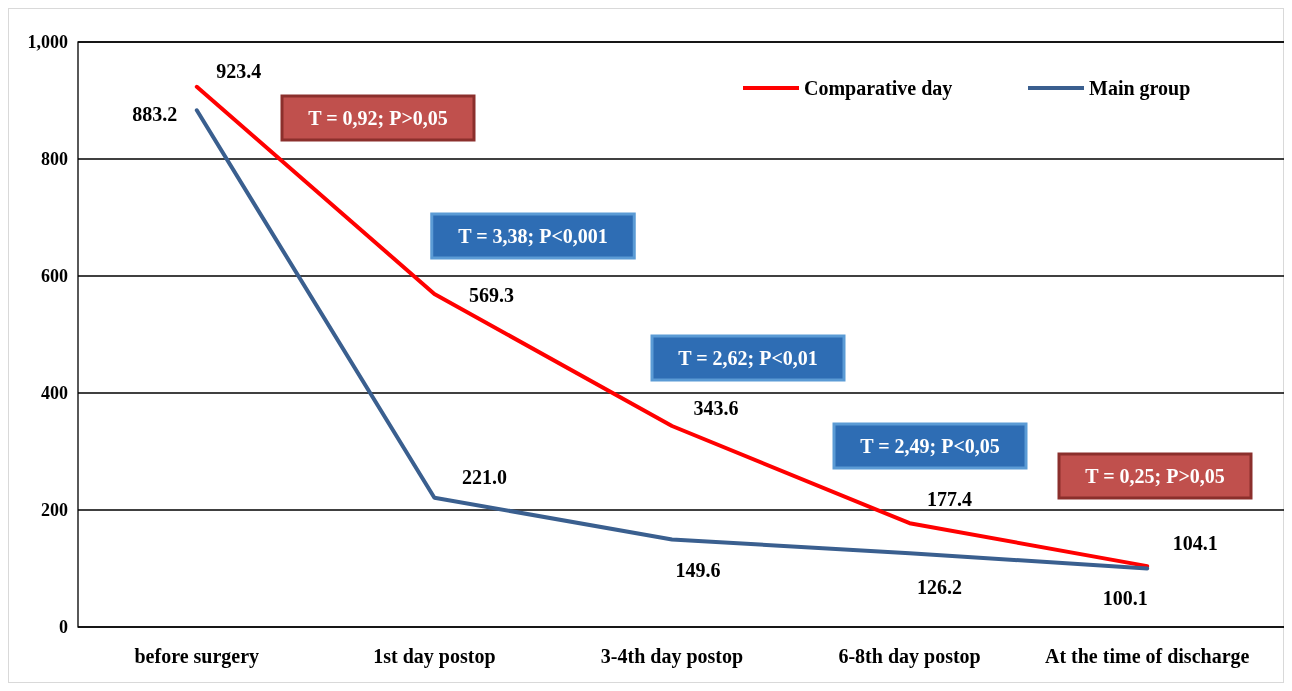 The image size is (1292, 691). What do you see at coordinates (491, 294) in the screenshot?
I see `data-label: 569.3` at bounding box center [491, 294].